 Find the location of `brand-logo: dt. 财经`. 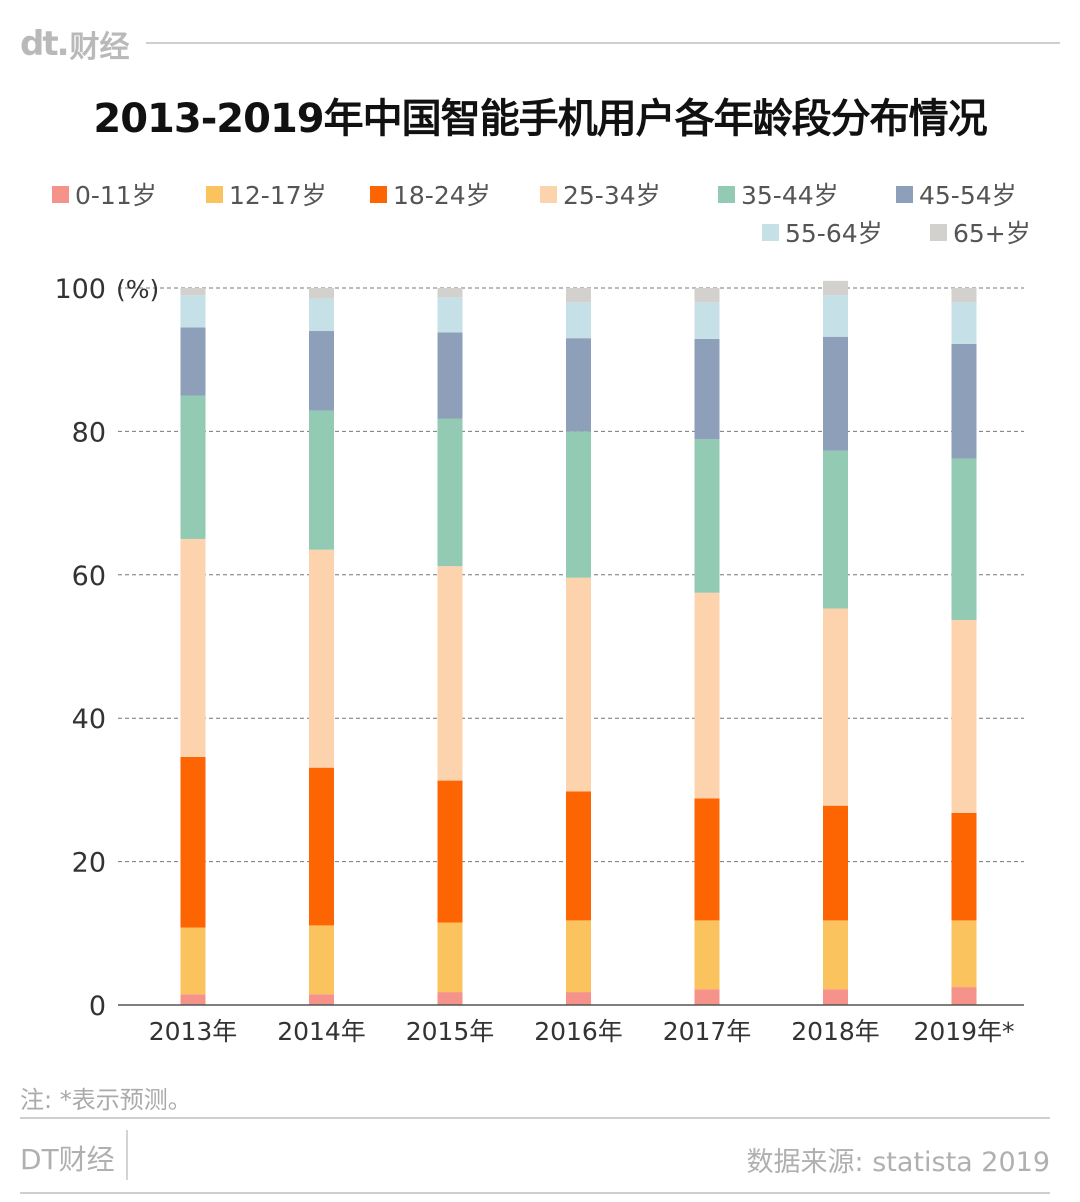

brand-logo: dt. 财经 is located at coordinates (75, 44).